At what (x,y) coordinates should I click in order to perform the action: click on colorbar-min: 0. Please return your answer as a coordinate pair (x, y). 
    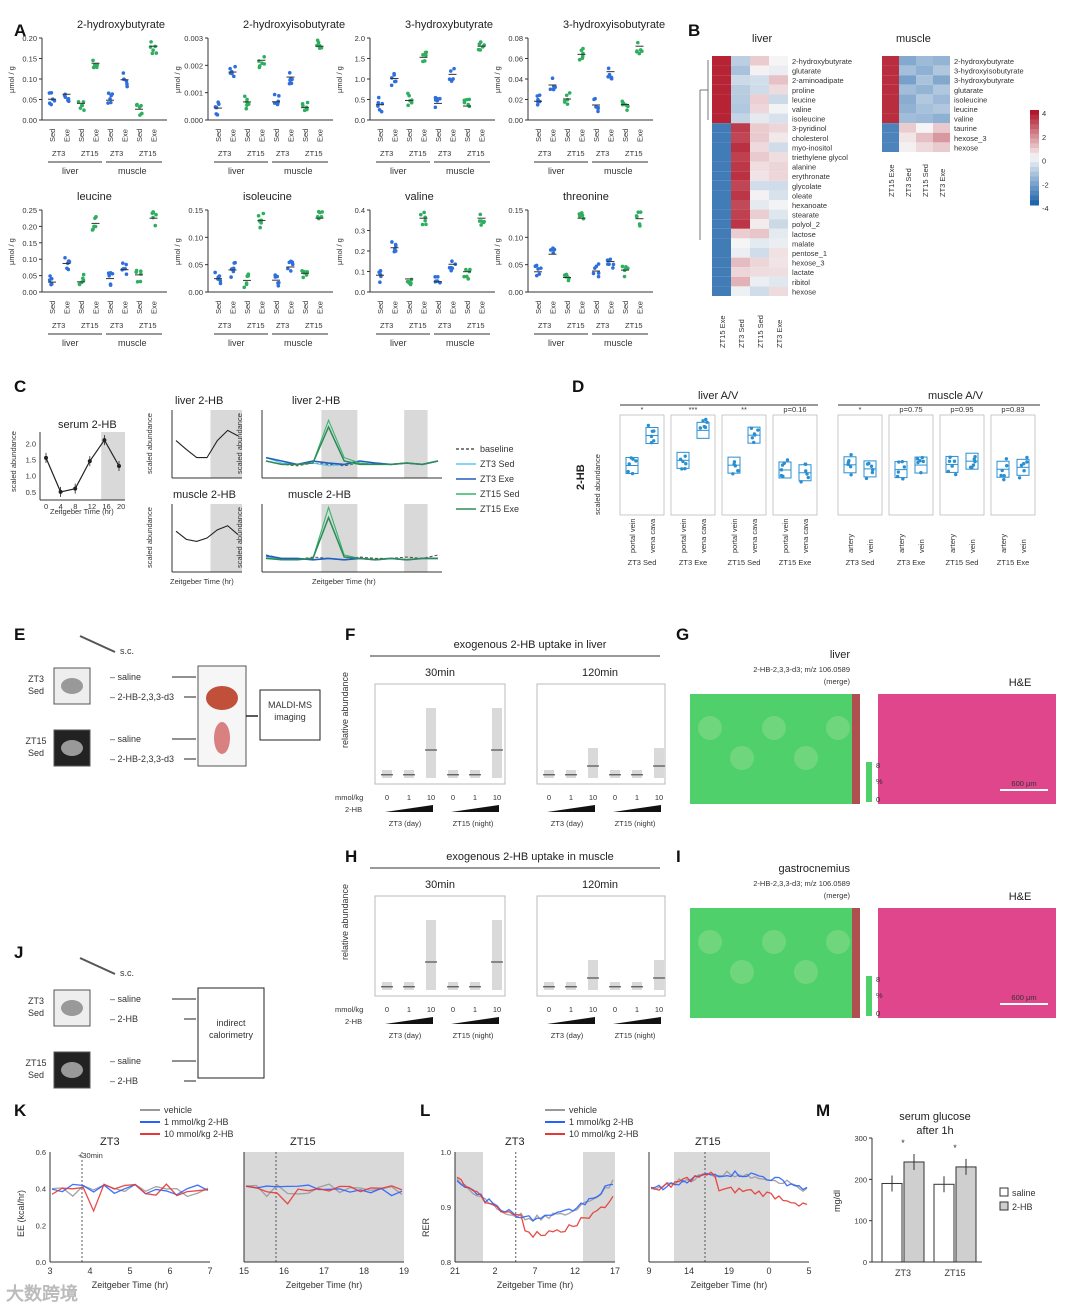
    Looking at the image, I should click on (878, 1013).